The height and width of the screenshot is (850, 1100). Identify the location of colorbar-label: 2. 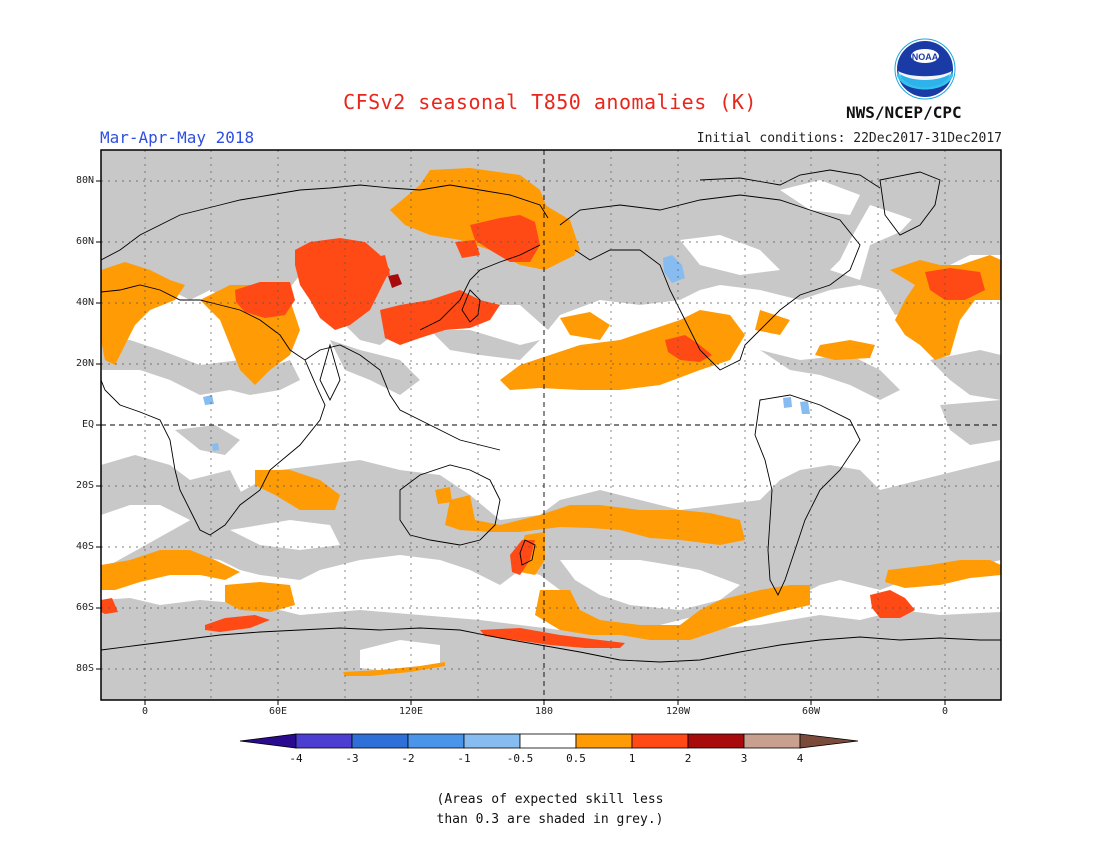
(688, 758).